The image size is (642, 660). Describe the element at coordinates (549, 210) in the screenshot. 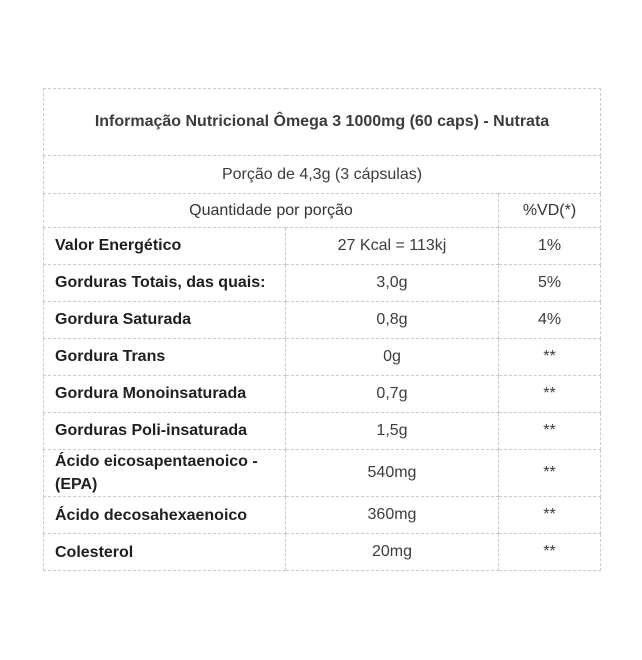

I see `daily-value-header: %VD(*)` at that location.